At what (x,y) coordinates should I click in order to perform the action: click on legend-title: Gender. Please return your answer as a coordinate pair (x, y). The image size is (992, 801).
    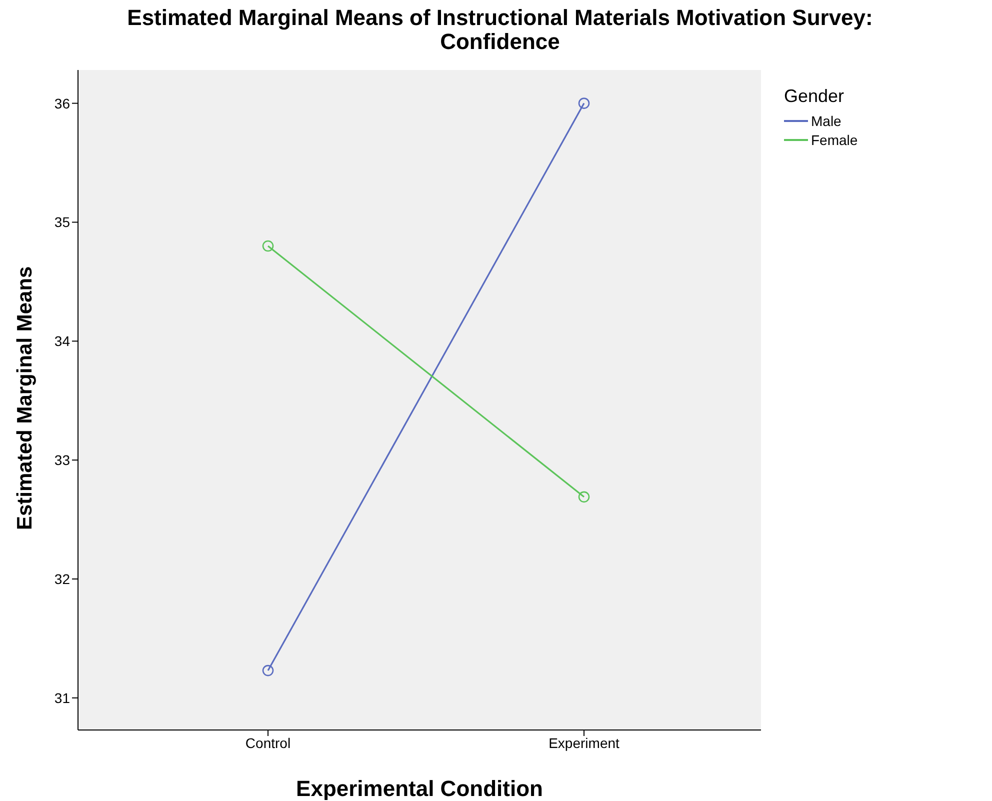
    Looking at the image, I should click on (815, 96).